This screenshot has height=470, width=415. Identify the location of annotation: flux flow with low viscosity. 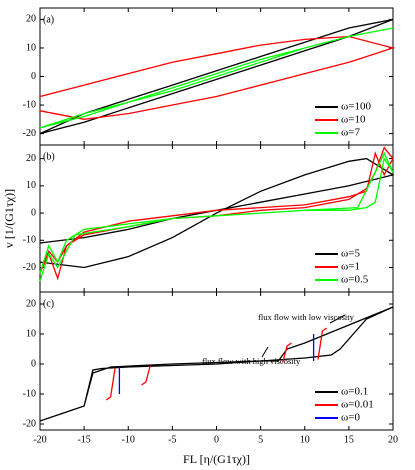
(306, 317).